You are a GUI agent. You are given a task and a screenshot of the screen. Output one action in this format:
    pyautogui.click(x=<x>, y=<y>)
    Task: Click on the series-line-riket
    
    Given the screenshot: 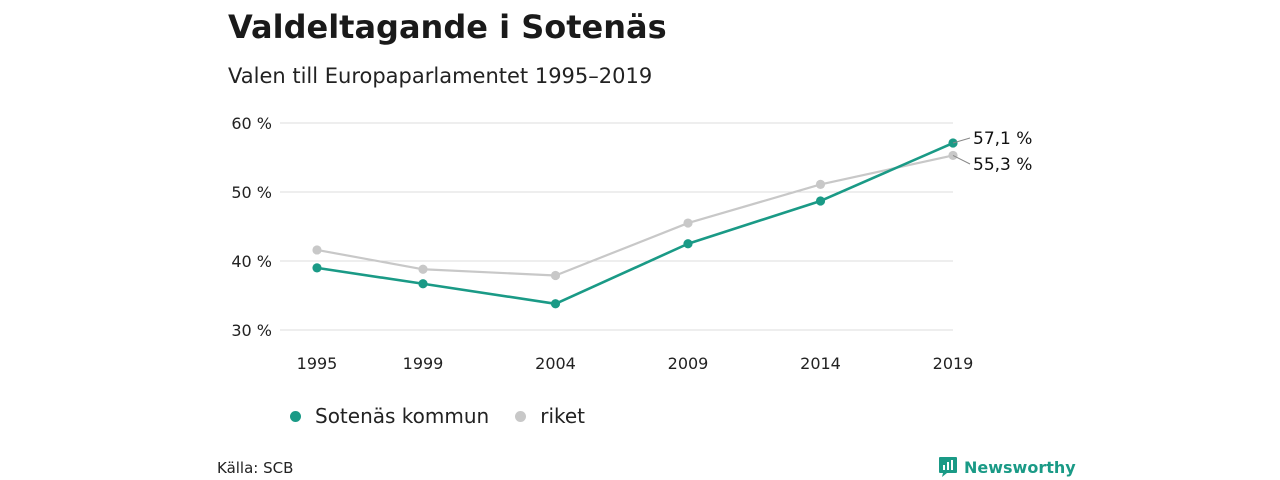 What is the action you would take?
    pyautogui.click(x=635, y=215)
    